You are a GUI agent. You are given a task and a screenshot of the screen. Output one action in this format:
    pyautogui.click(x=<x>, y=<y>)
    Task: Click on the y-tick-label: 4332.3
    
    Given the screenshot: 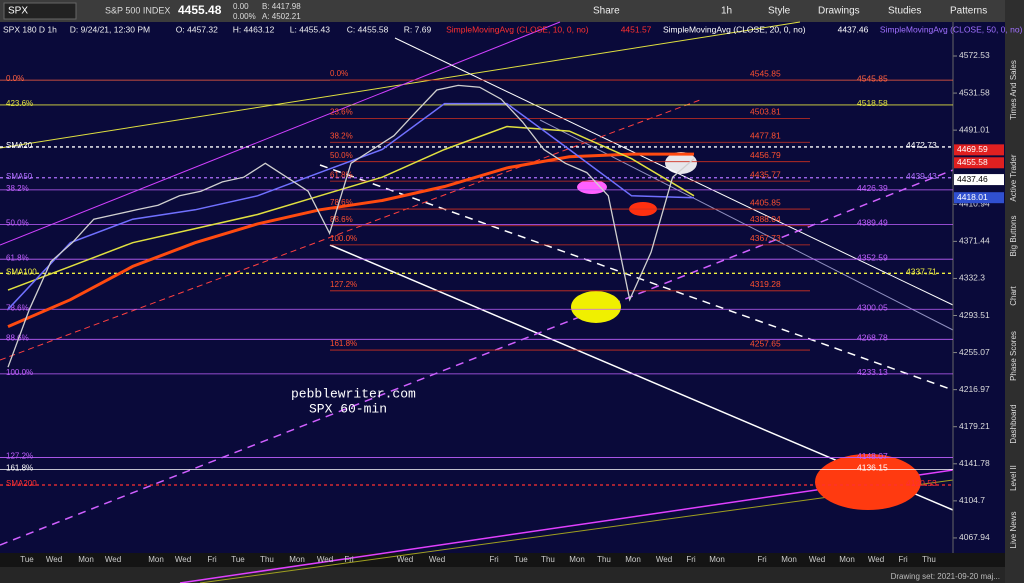 What is the action you would take?
    pyautogui.click(x=972, y=278)
    